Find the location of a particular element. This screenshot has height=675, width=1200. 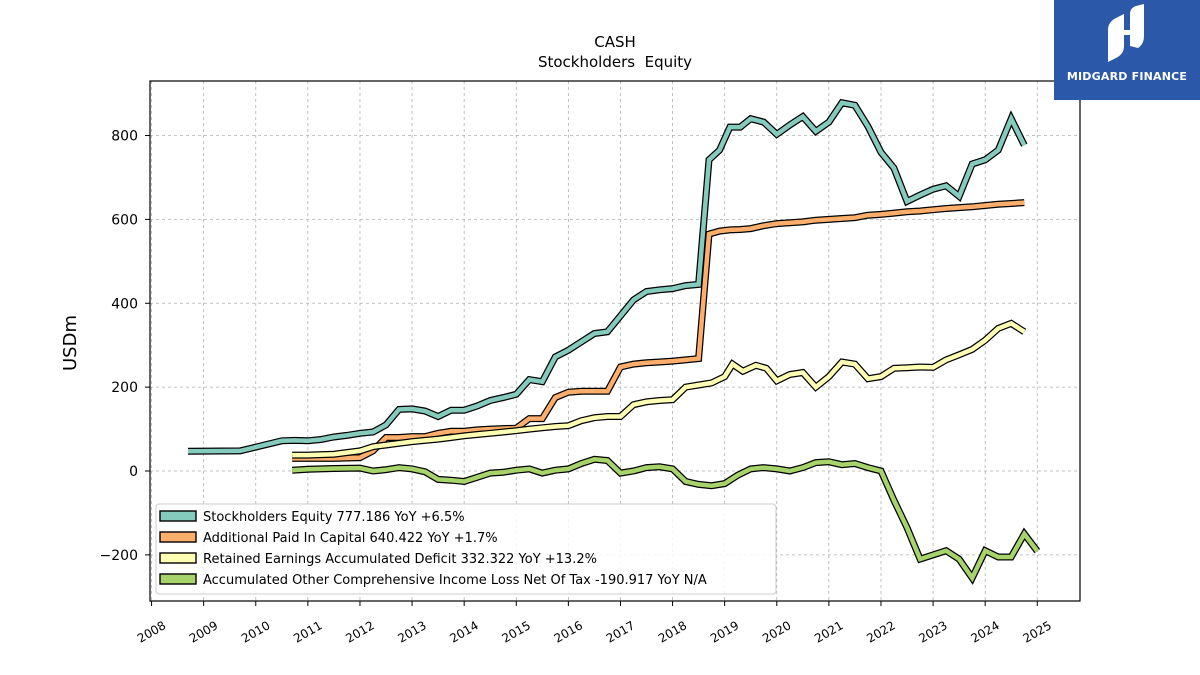

chart-title: CASH is located at coordinates (615, 42).